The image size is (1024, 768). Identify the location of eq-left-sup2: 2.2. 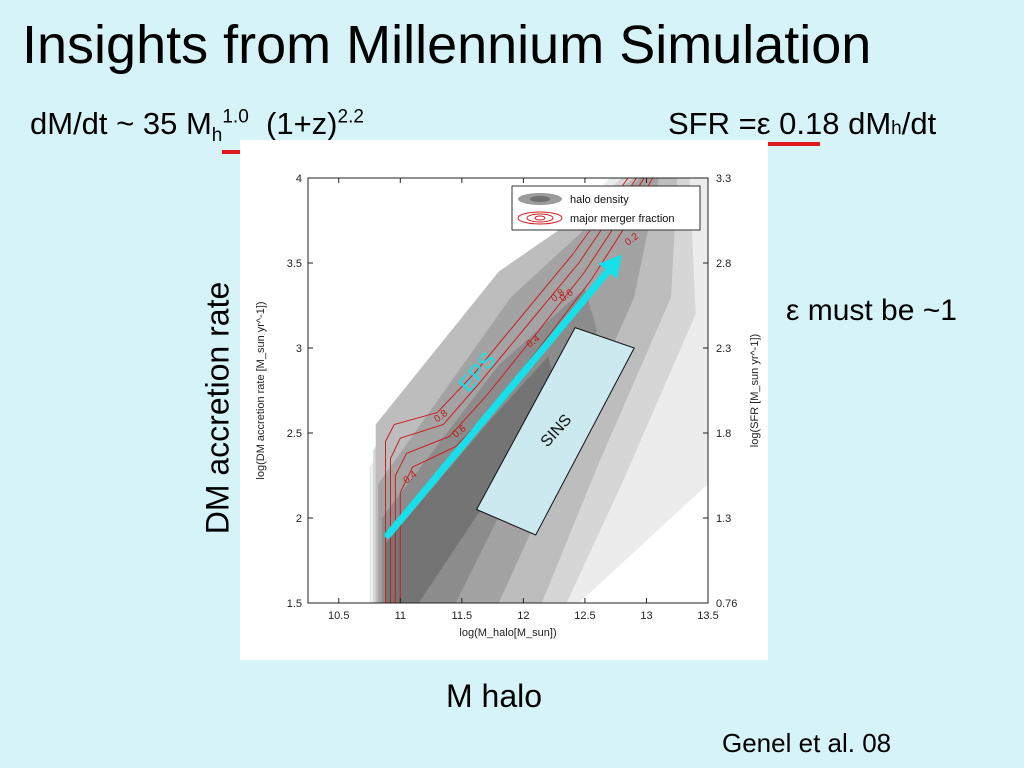
(350, 117).